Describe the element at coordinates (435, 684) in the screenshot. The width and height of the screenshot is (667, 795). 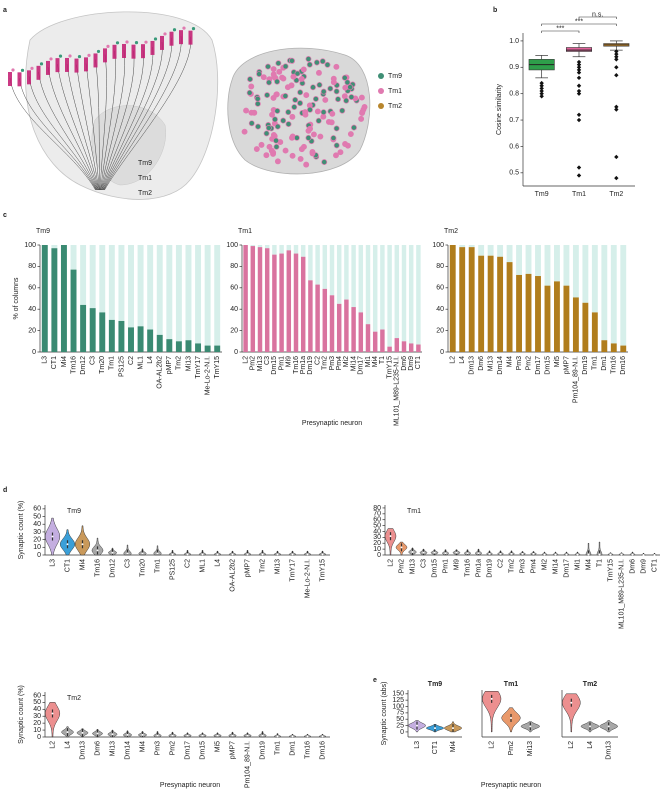
I see `chart-title: Tm9` at that location.